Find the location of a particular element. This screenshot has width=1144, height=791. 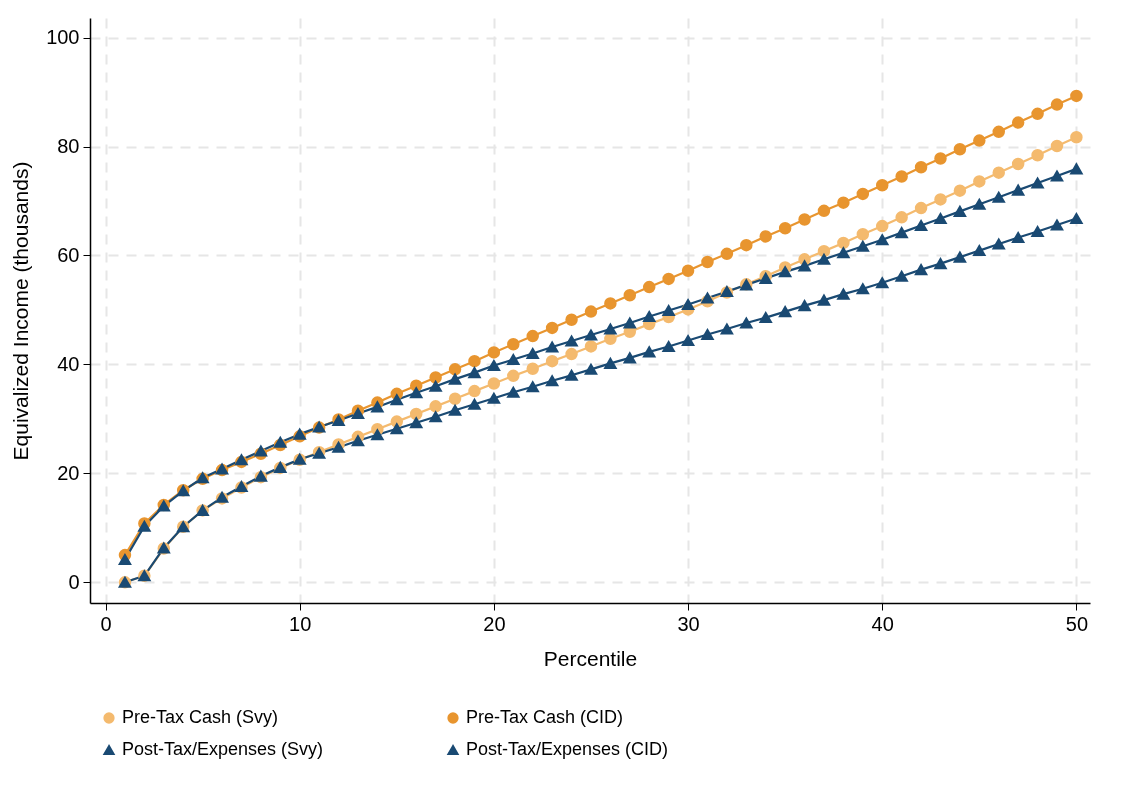

x-tick-label: 30 is located at coordinates (688, 623).